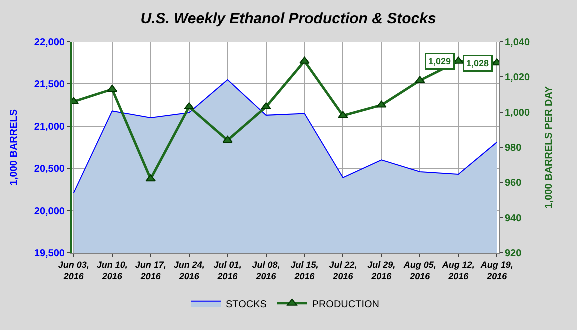 The width and height of the screenshot is (577, 330). I want to click on x-tick-label: Aug 19, 2016, so click(497, 271).